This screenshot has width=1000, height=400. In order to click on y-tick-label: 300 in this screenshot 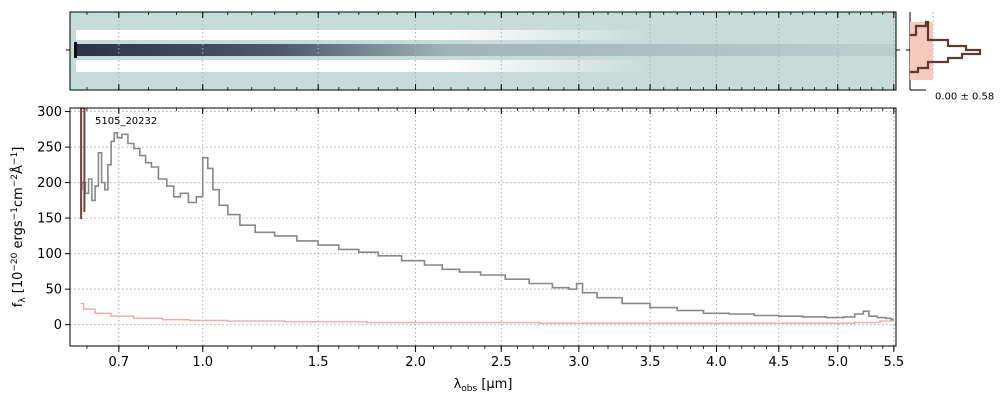, I will do `click(49, 112)`.